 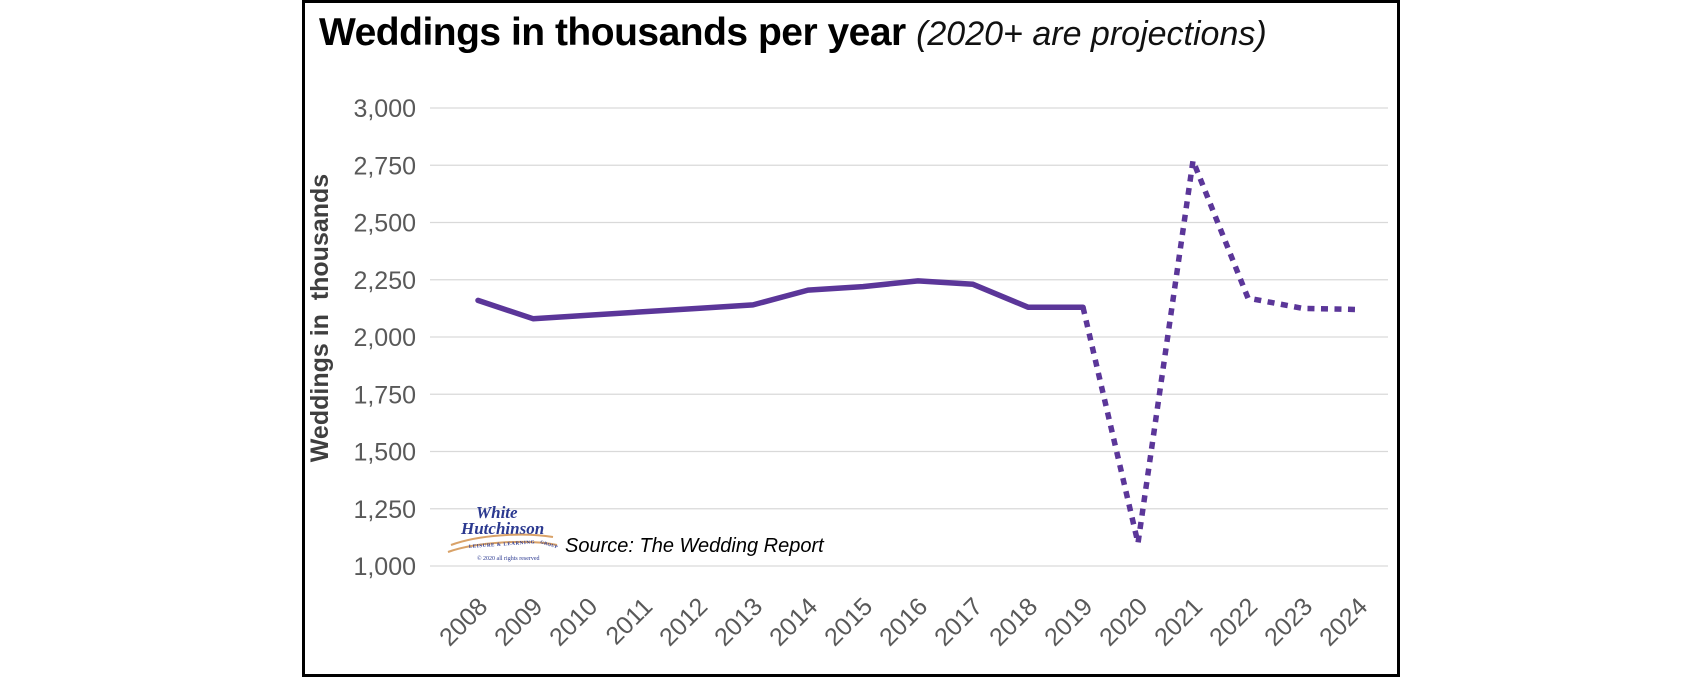 I want to click on x-tick-label: 2009, so click(x=518, y=621).